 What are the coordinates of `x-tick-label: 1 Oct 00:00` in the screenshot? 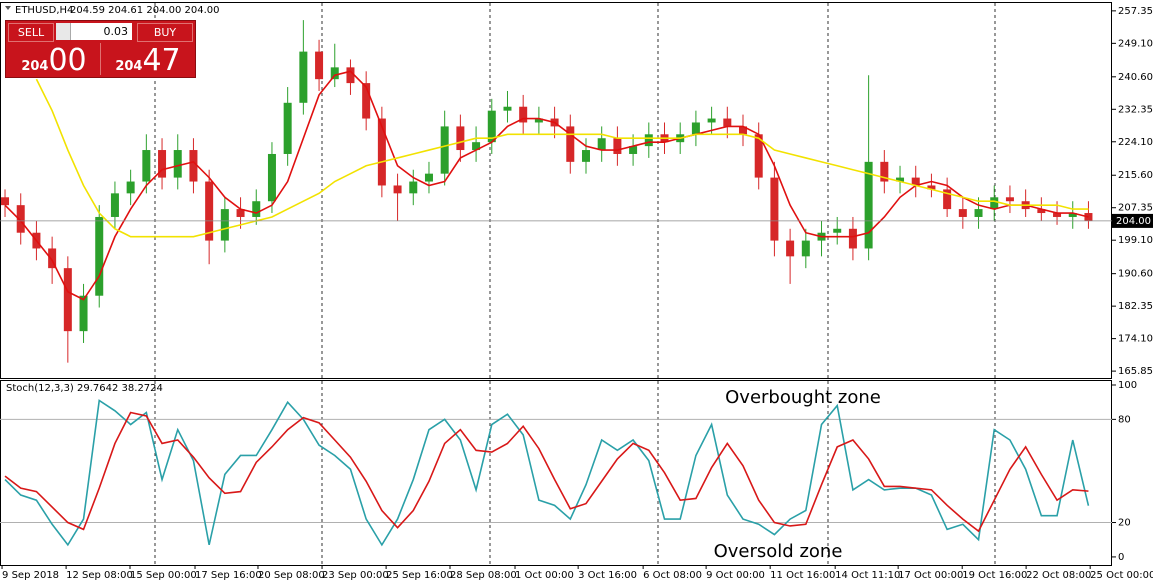 It's located at (544, 575).